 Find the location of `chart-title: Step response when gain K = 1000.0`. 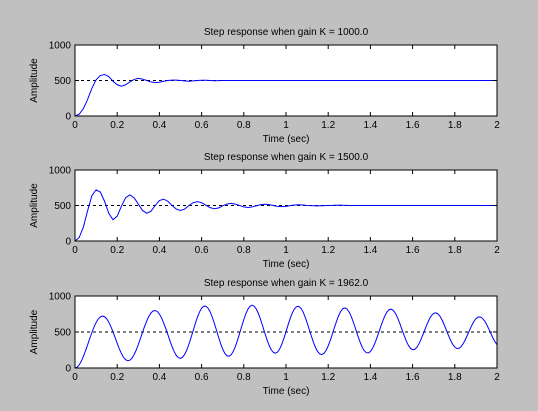

chart-title: Step response when gain K = 1000.0 is located at coordinates (286, 32).